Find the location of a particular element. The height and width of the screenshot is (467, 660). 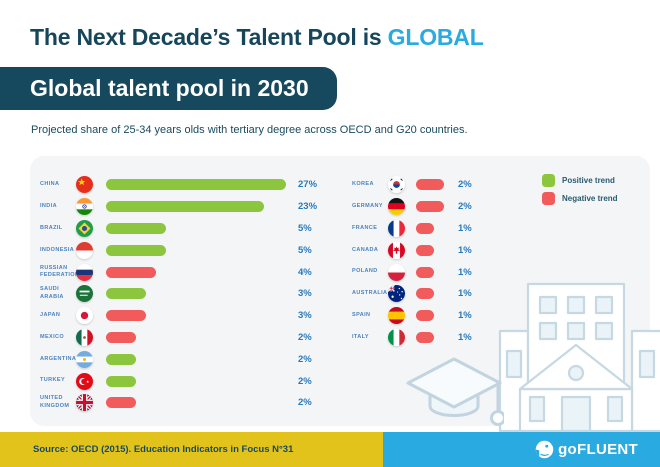

gofluent-logo: goFLUENT is located at coordinates (586, 449).